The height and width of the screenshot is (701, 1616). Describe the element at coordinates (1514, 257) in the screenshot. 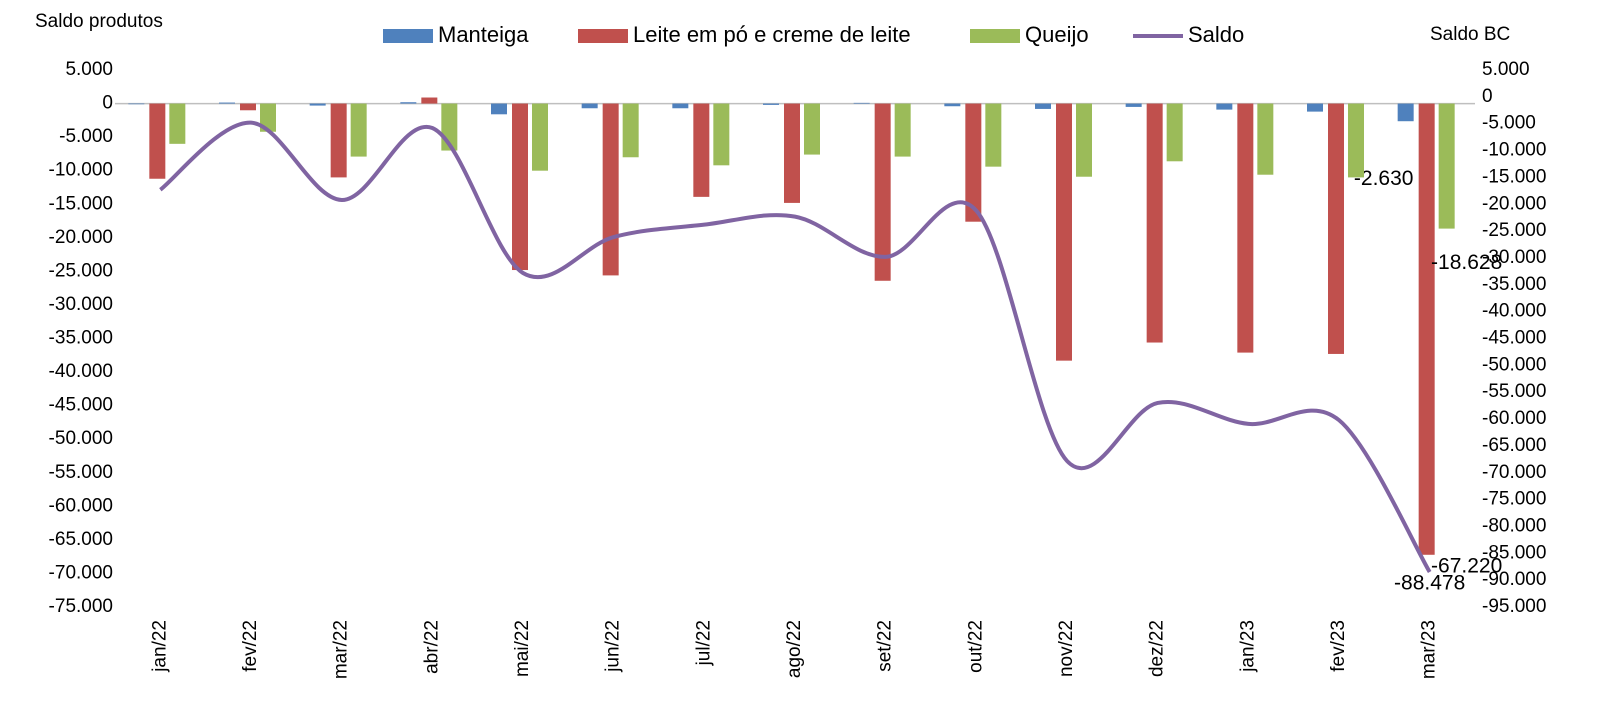

I see `y2-tick-label: -30.000` at that location.